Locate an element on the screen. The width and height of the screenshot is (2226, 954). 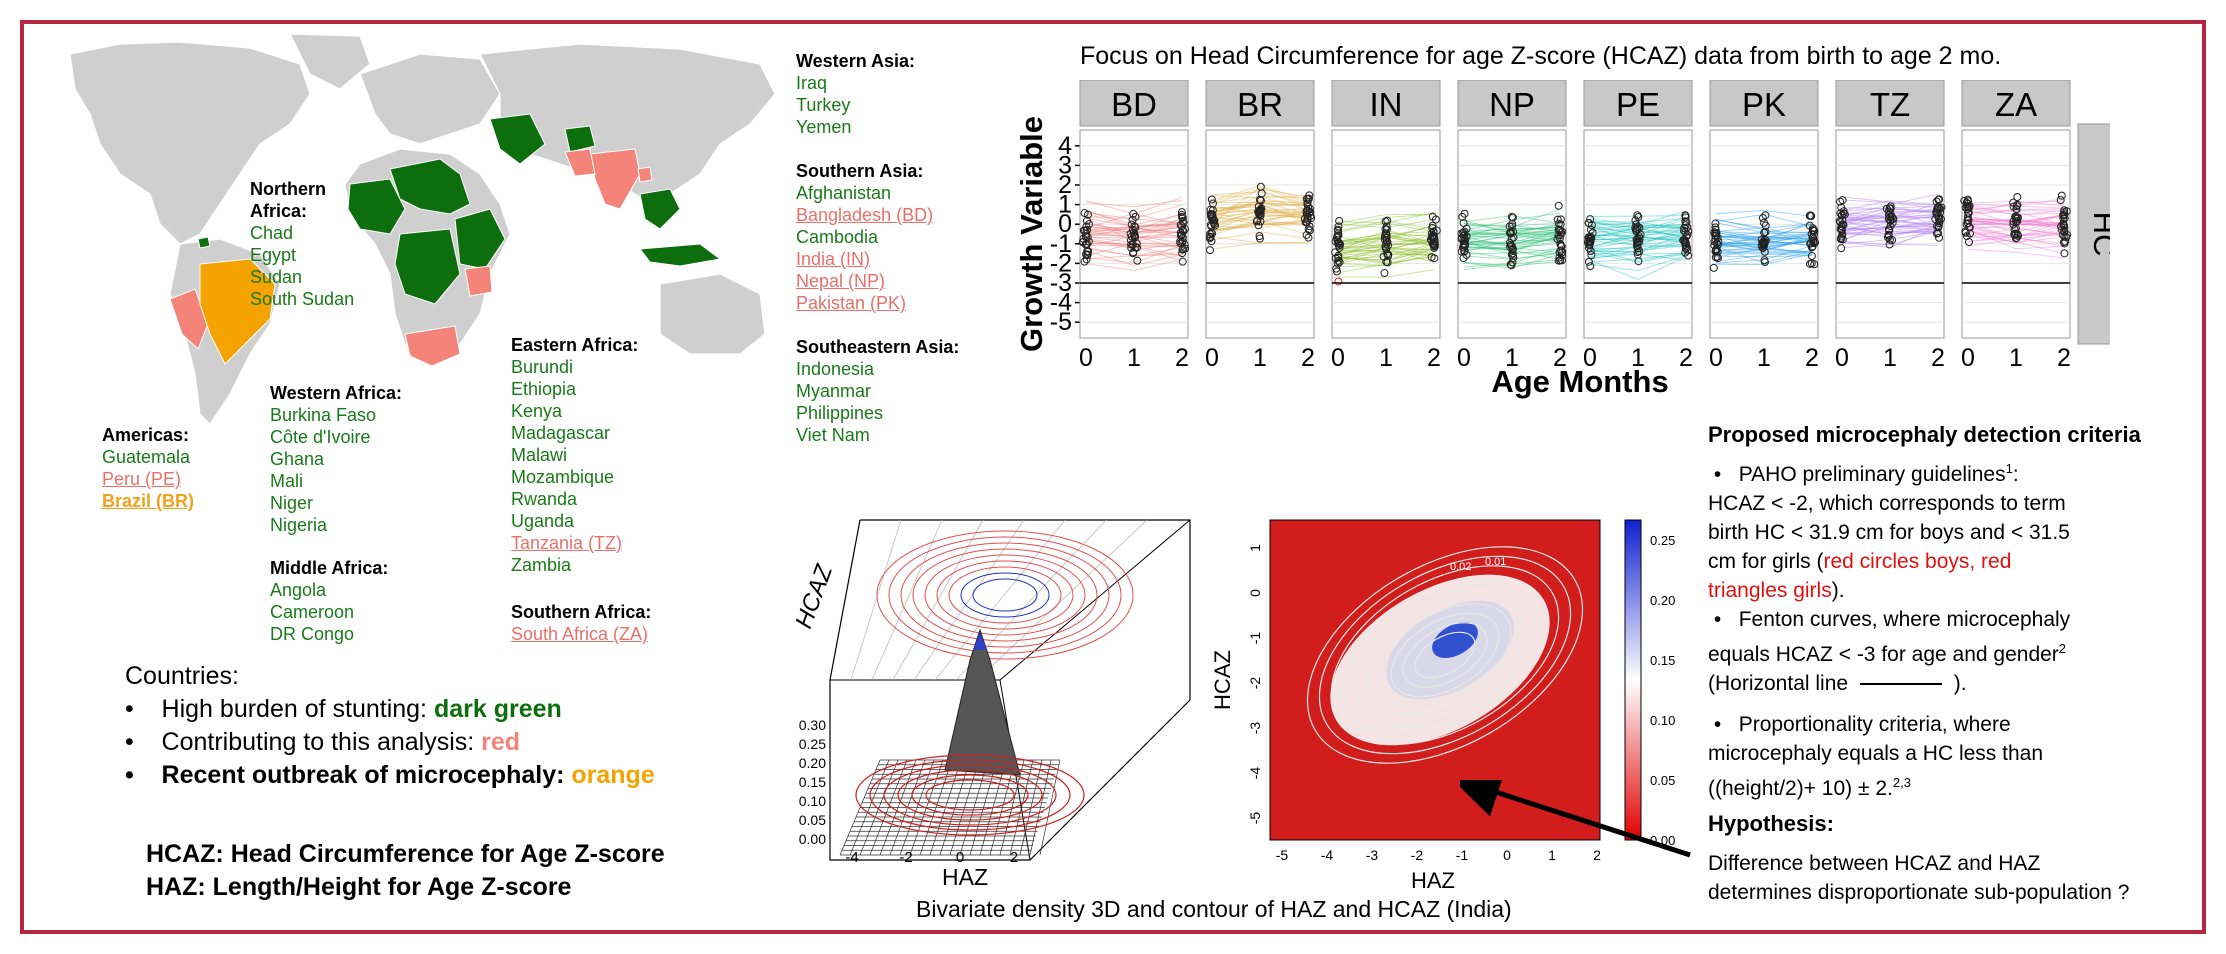
country-label: Brazil (BR) is located at coordinates (148, 501).